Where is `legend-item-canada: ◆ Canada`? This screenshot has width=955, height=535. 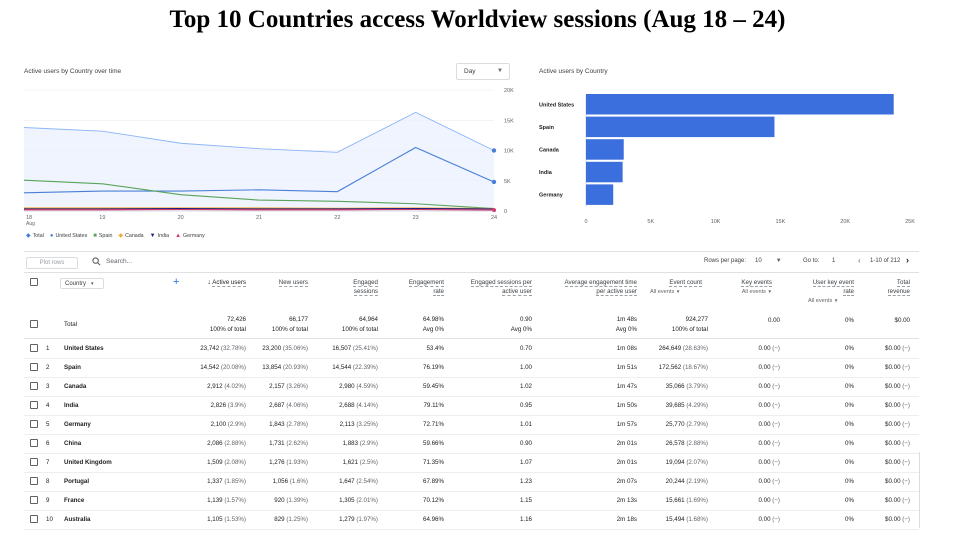
legend-item-canada: ◆ Canada is located at coordinates (131, 236).